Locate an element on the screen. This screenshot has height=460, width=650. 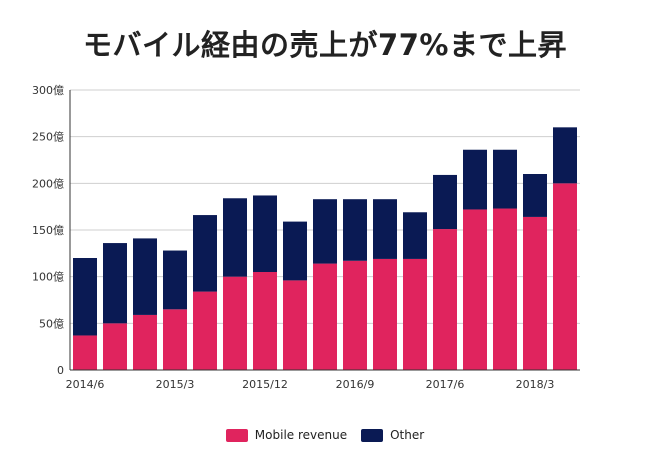
x-tick-label: 2017/6 is located at coordinates (445, 384).